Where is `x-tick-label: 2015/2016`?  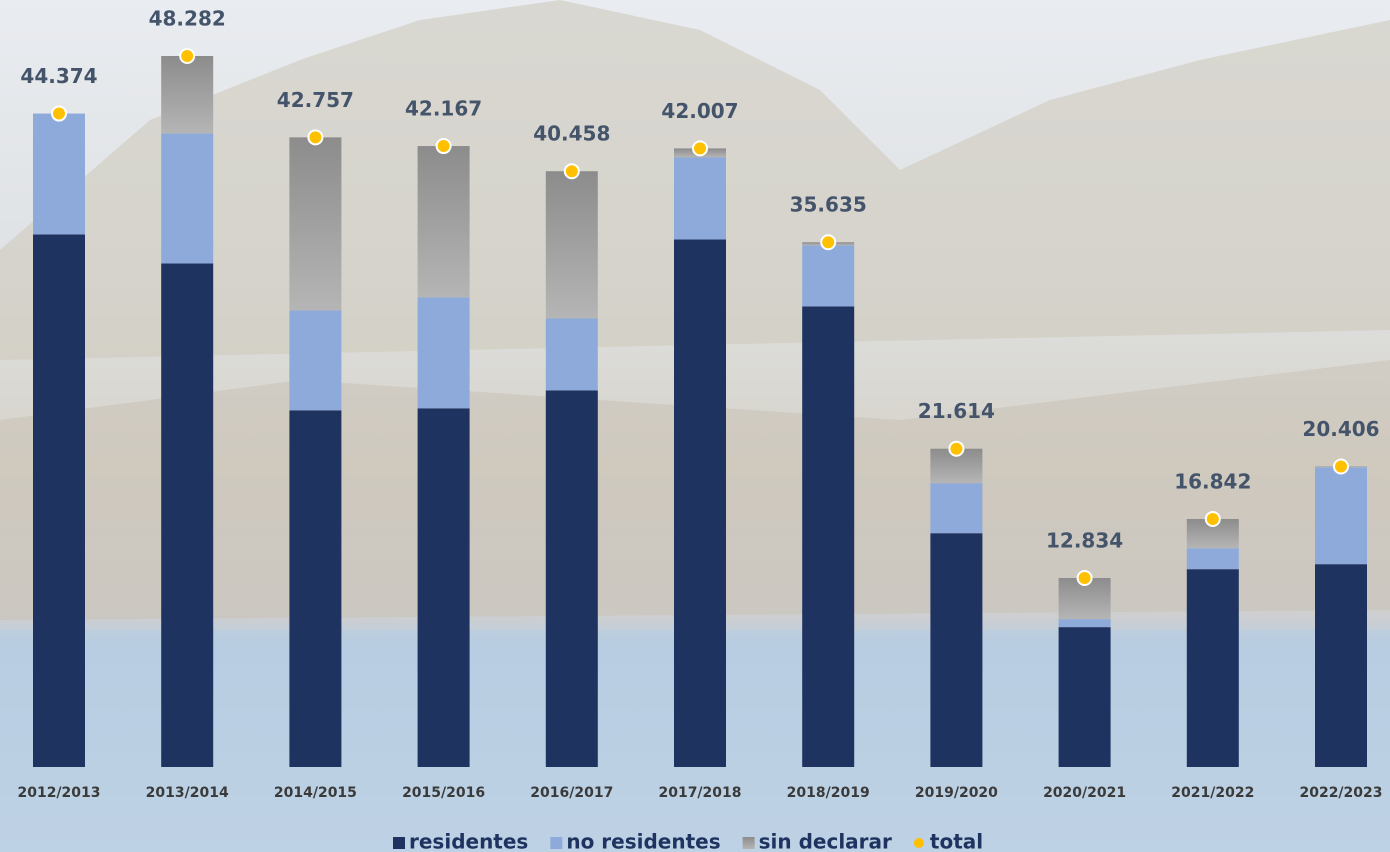 x-tick-label: 2015/2016 is located at coordinates (443, 793).